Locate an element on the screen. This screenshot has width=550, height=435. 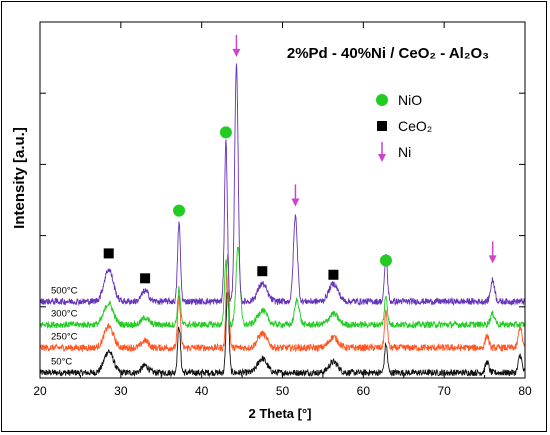
legend-nio-symbol is located at coordinates (382, 100).